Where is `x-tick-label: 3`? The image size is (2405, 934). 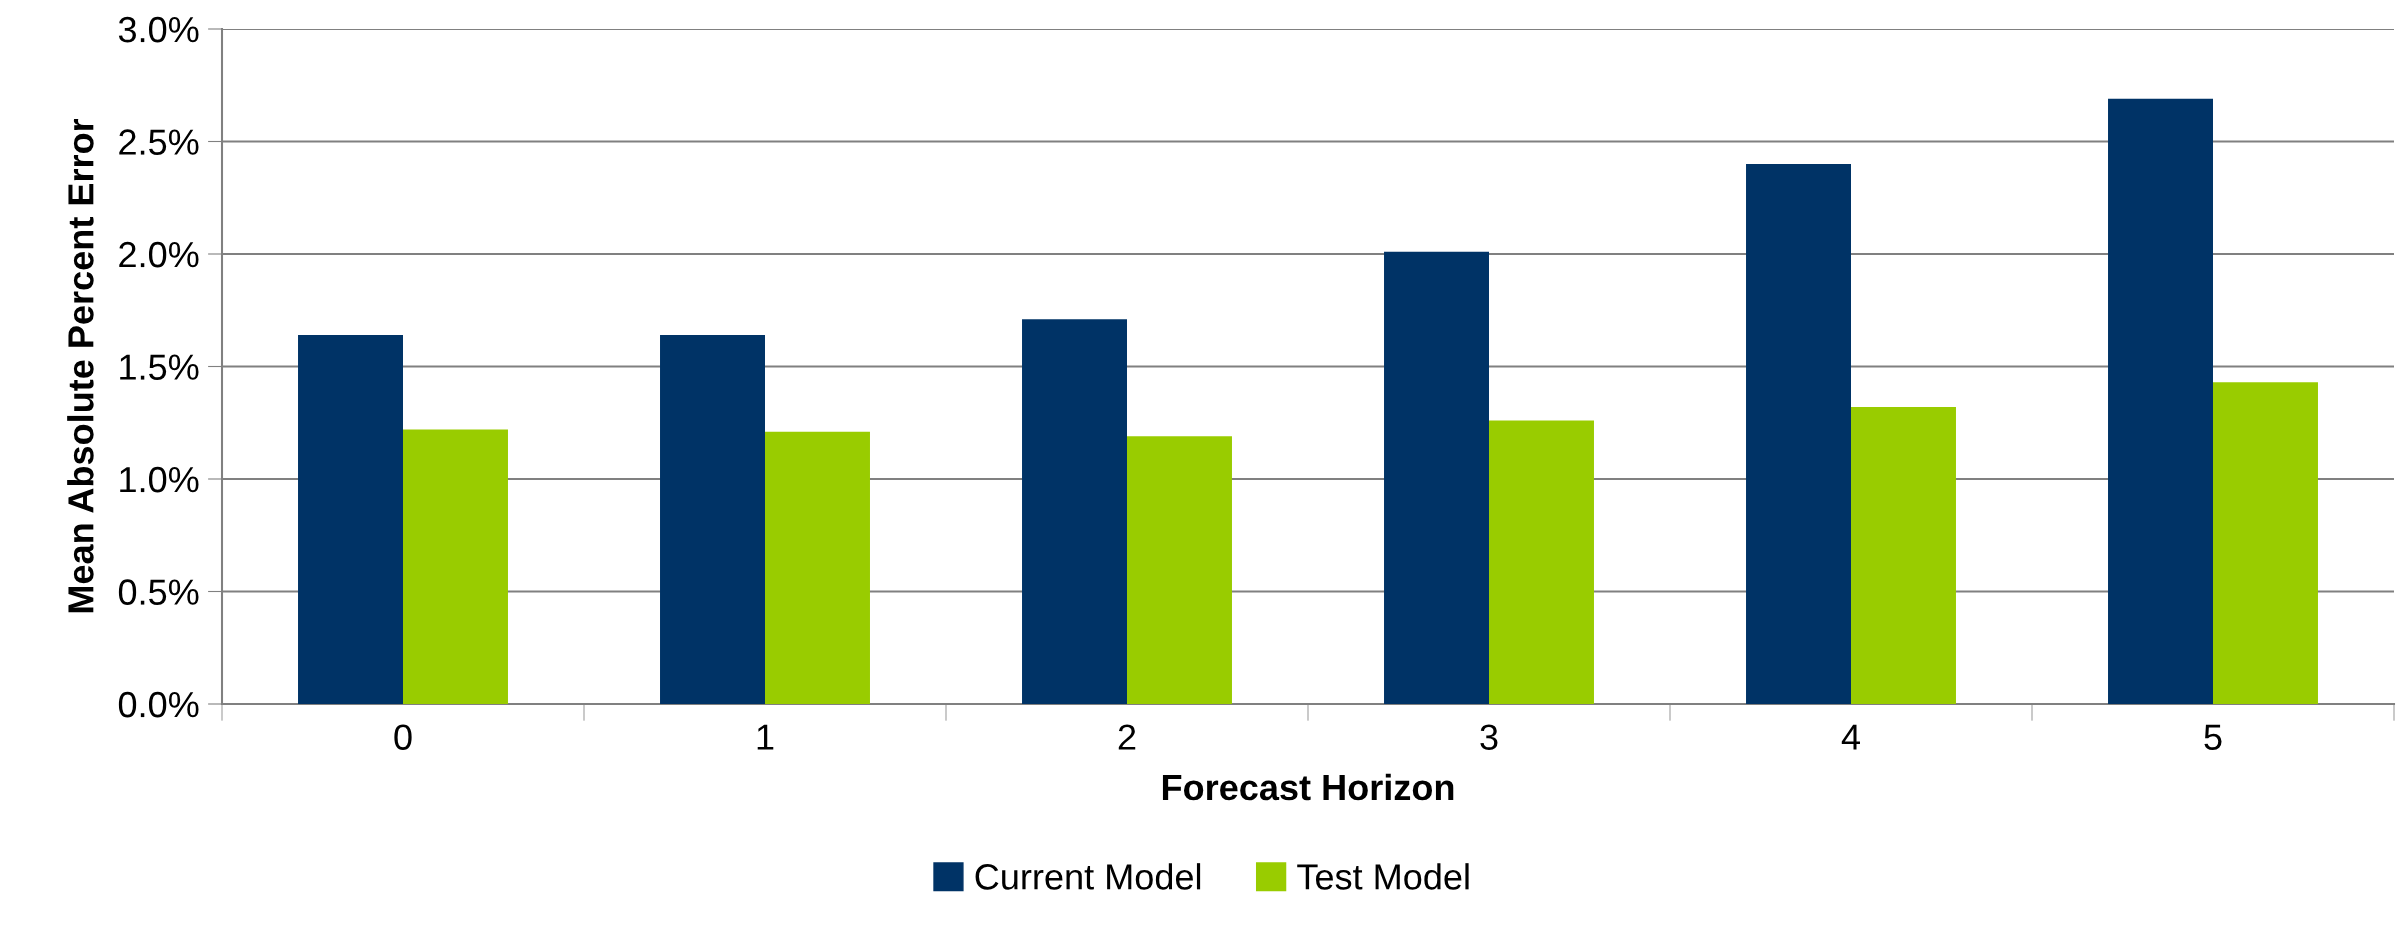 x-tick-label: 3 is located at coordinates (1489, 737).